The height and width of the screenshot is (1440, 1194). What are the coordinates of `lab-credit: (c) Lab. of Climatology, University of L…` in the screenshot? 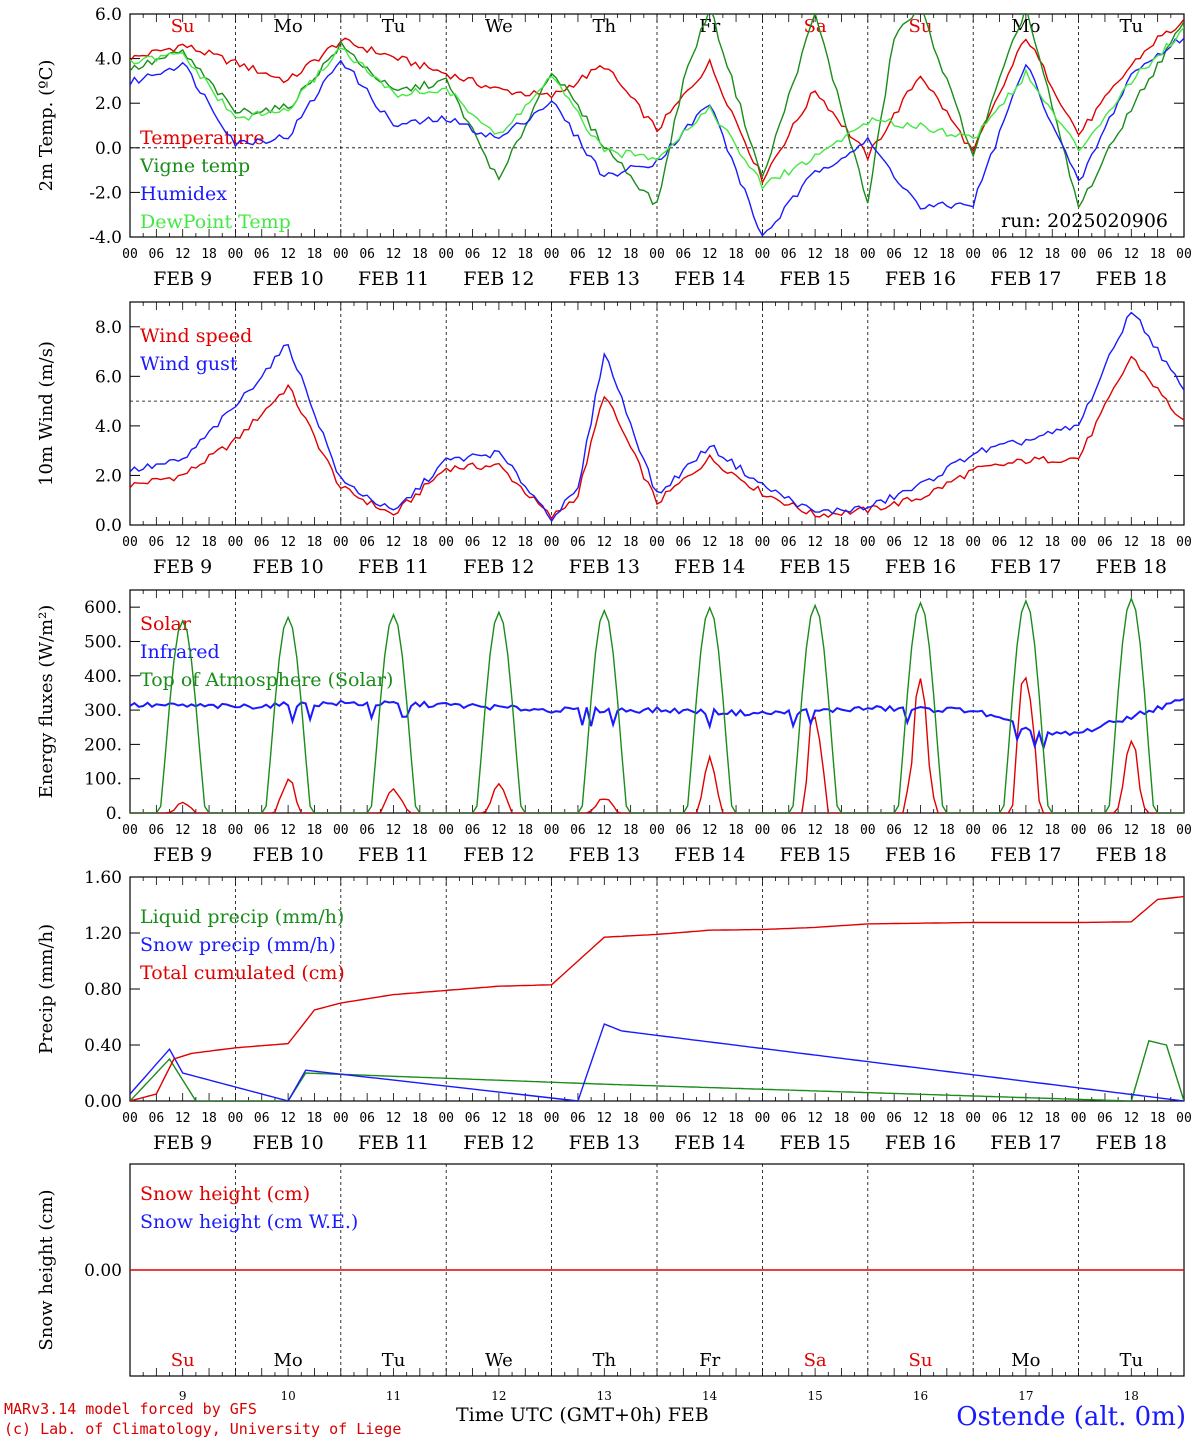 It's located at (203, 1429).